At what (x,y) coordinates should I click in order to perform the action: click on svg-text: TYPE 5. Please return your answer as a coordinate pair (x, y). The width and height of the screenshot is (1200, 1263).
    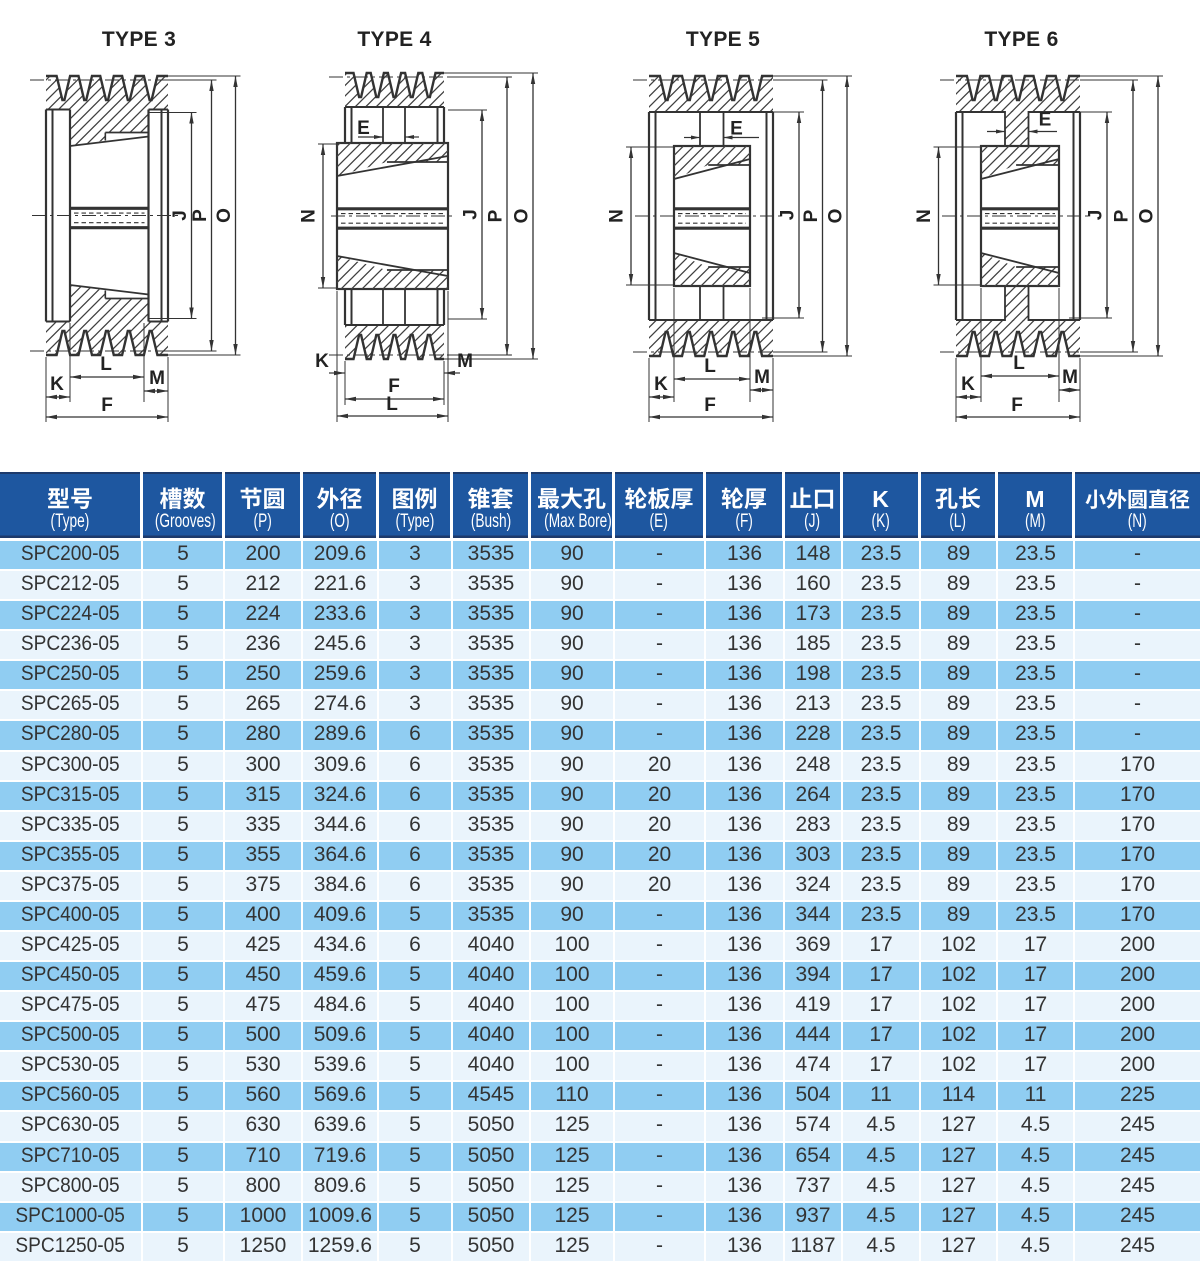
    Looking at the image, I should click on (723, 39).